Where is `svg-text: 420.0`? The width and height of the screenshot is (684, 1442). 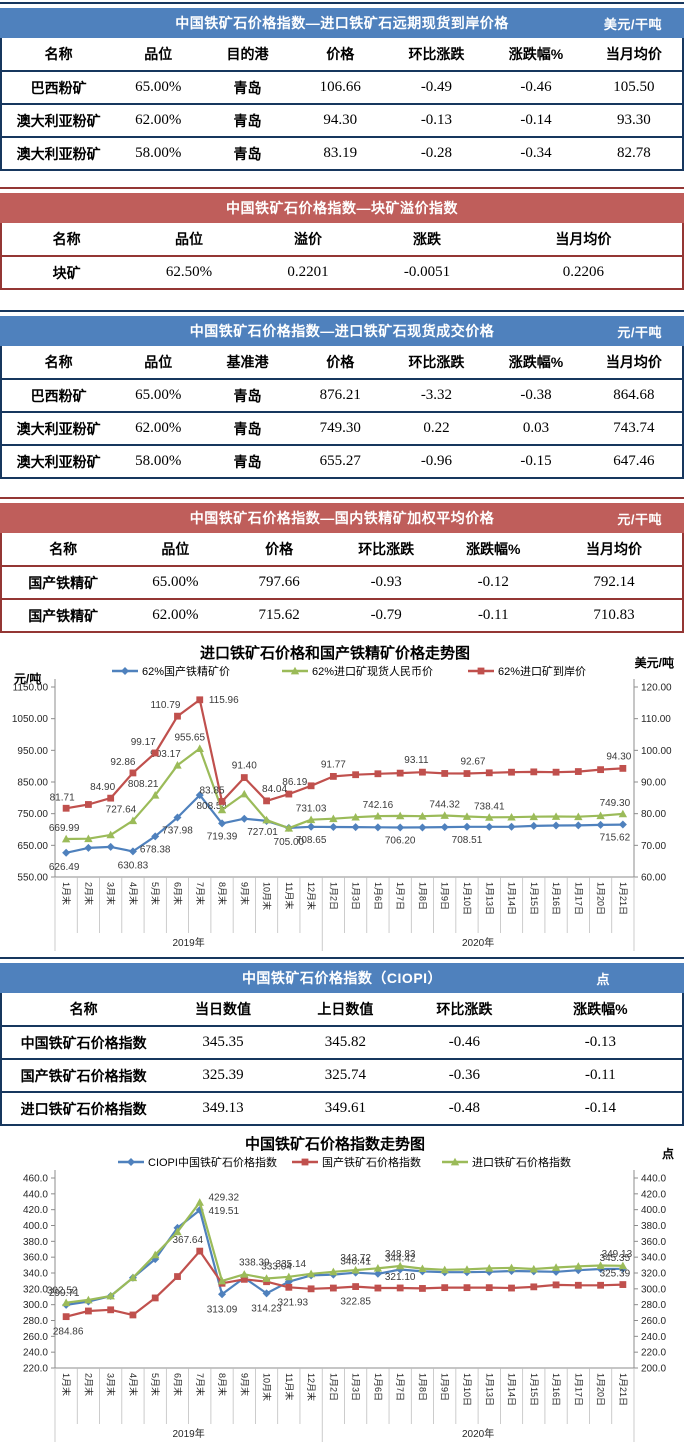
svg-text: 420.0 is located at coordinates (35, 1210).